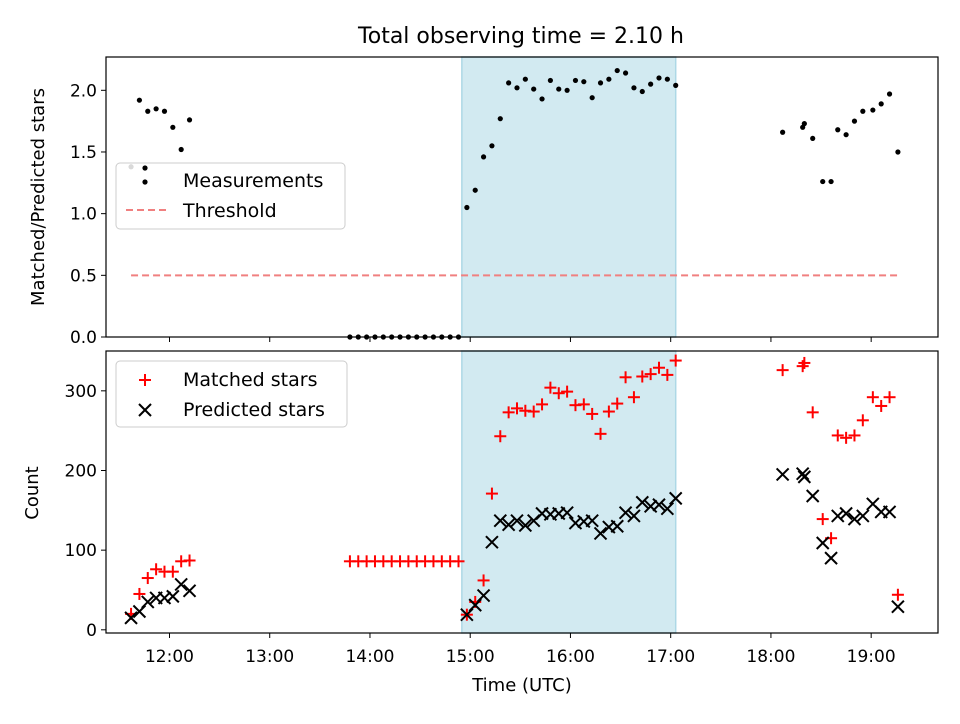  Describe the element at coordinates (230, 196) in the screenshot. I see `ratio-legend-box` at that location.